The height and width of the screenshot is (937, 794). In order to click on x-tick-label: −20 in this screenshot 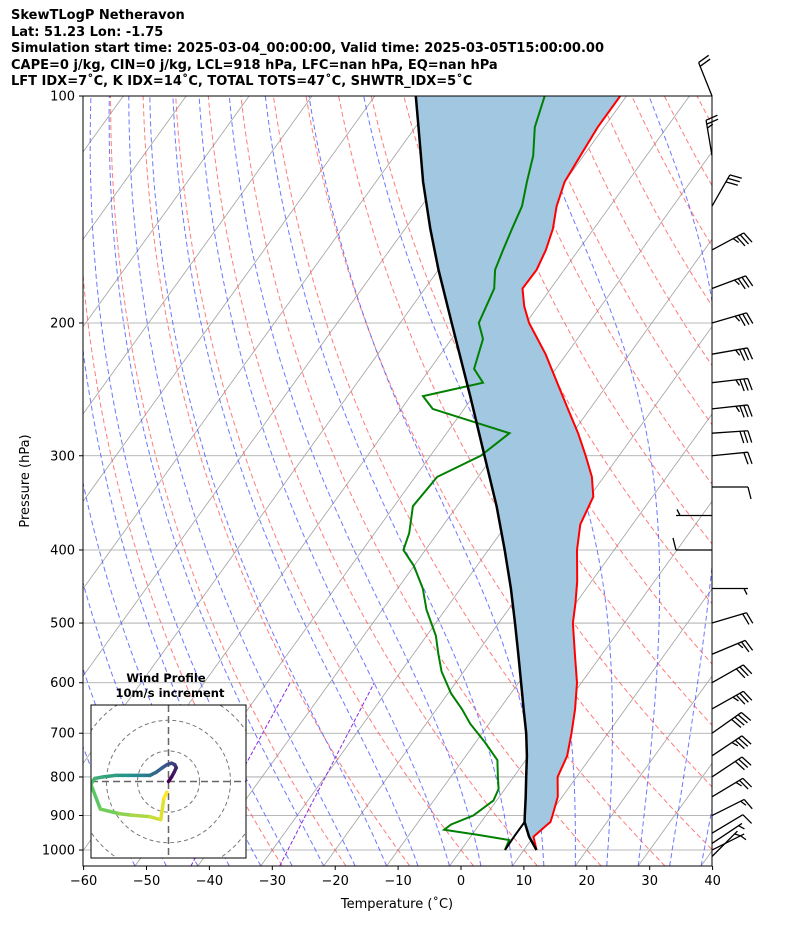, I will do `click(334, 881)`.